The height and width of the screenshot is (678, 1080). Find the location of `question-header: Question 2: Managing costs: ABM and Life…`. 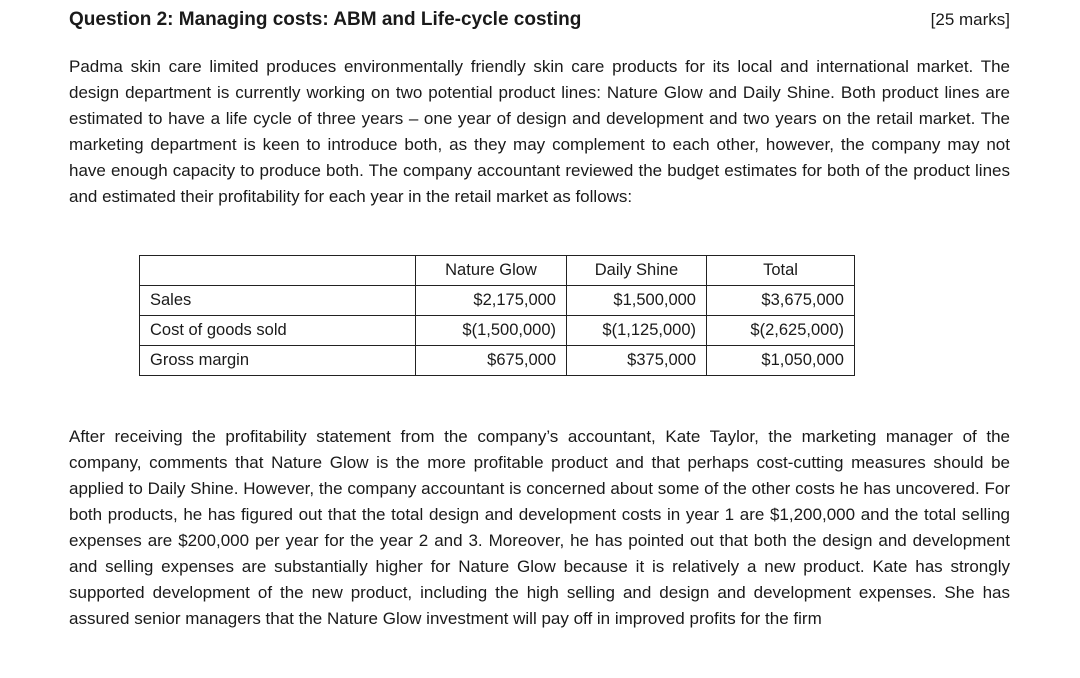

question-header: Question 2: Managing costs: ABM and Life… is located at coordinates (539, 20).